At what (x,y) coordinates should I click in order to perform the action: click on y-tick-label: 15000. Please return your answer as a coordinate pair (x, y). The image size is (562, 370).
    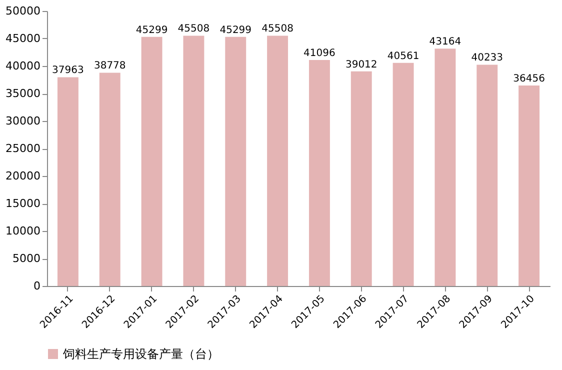
    Looking at the image, I should click on (23, 203).